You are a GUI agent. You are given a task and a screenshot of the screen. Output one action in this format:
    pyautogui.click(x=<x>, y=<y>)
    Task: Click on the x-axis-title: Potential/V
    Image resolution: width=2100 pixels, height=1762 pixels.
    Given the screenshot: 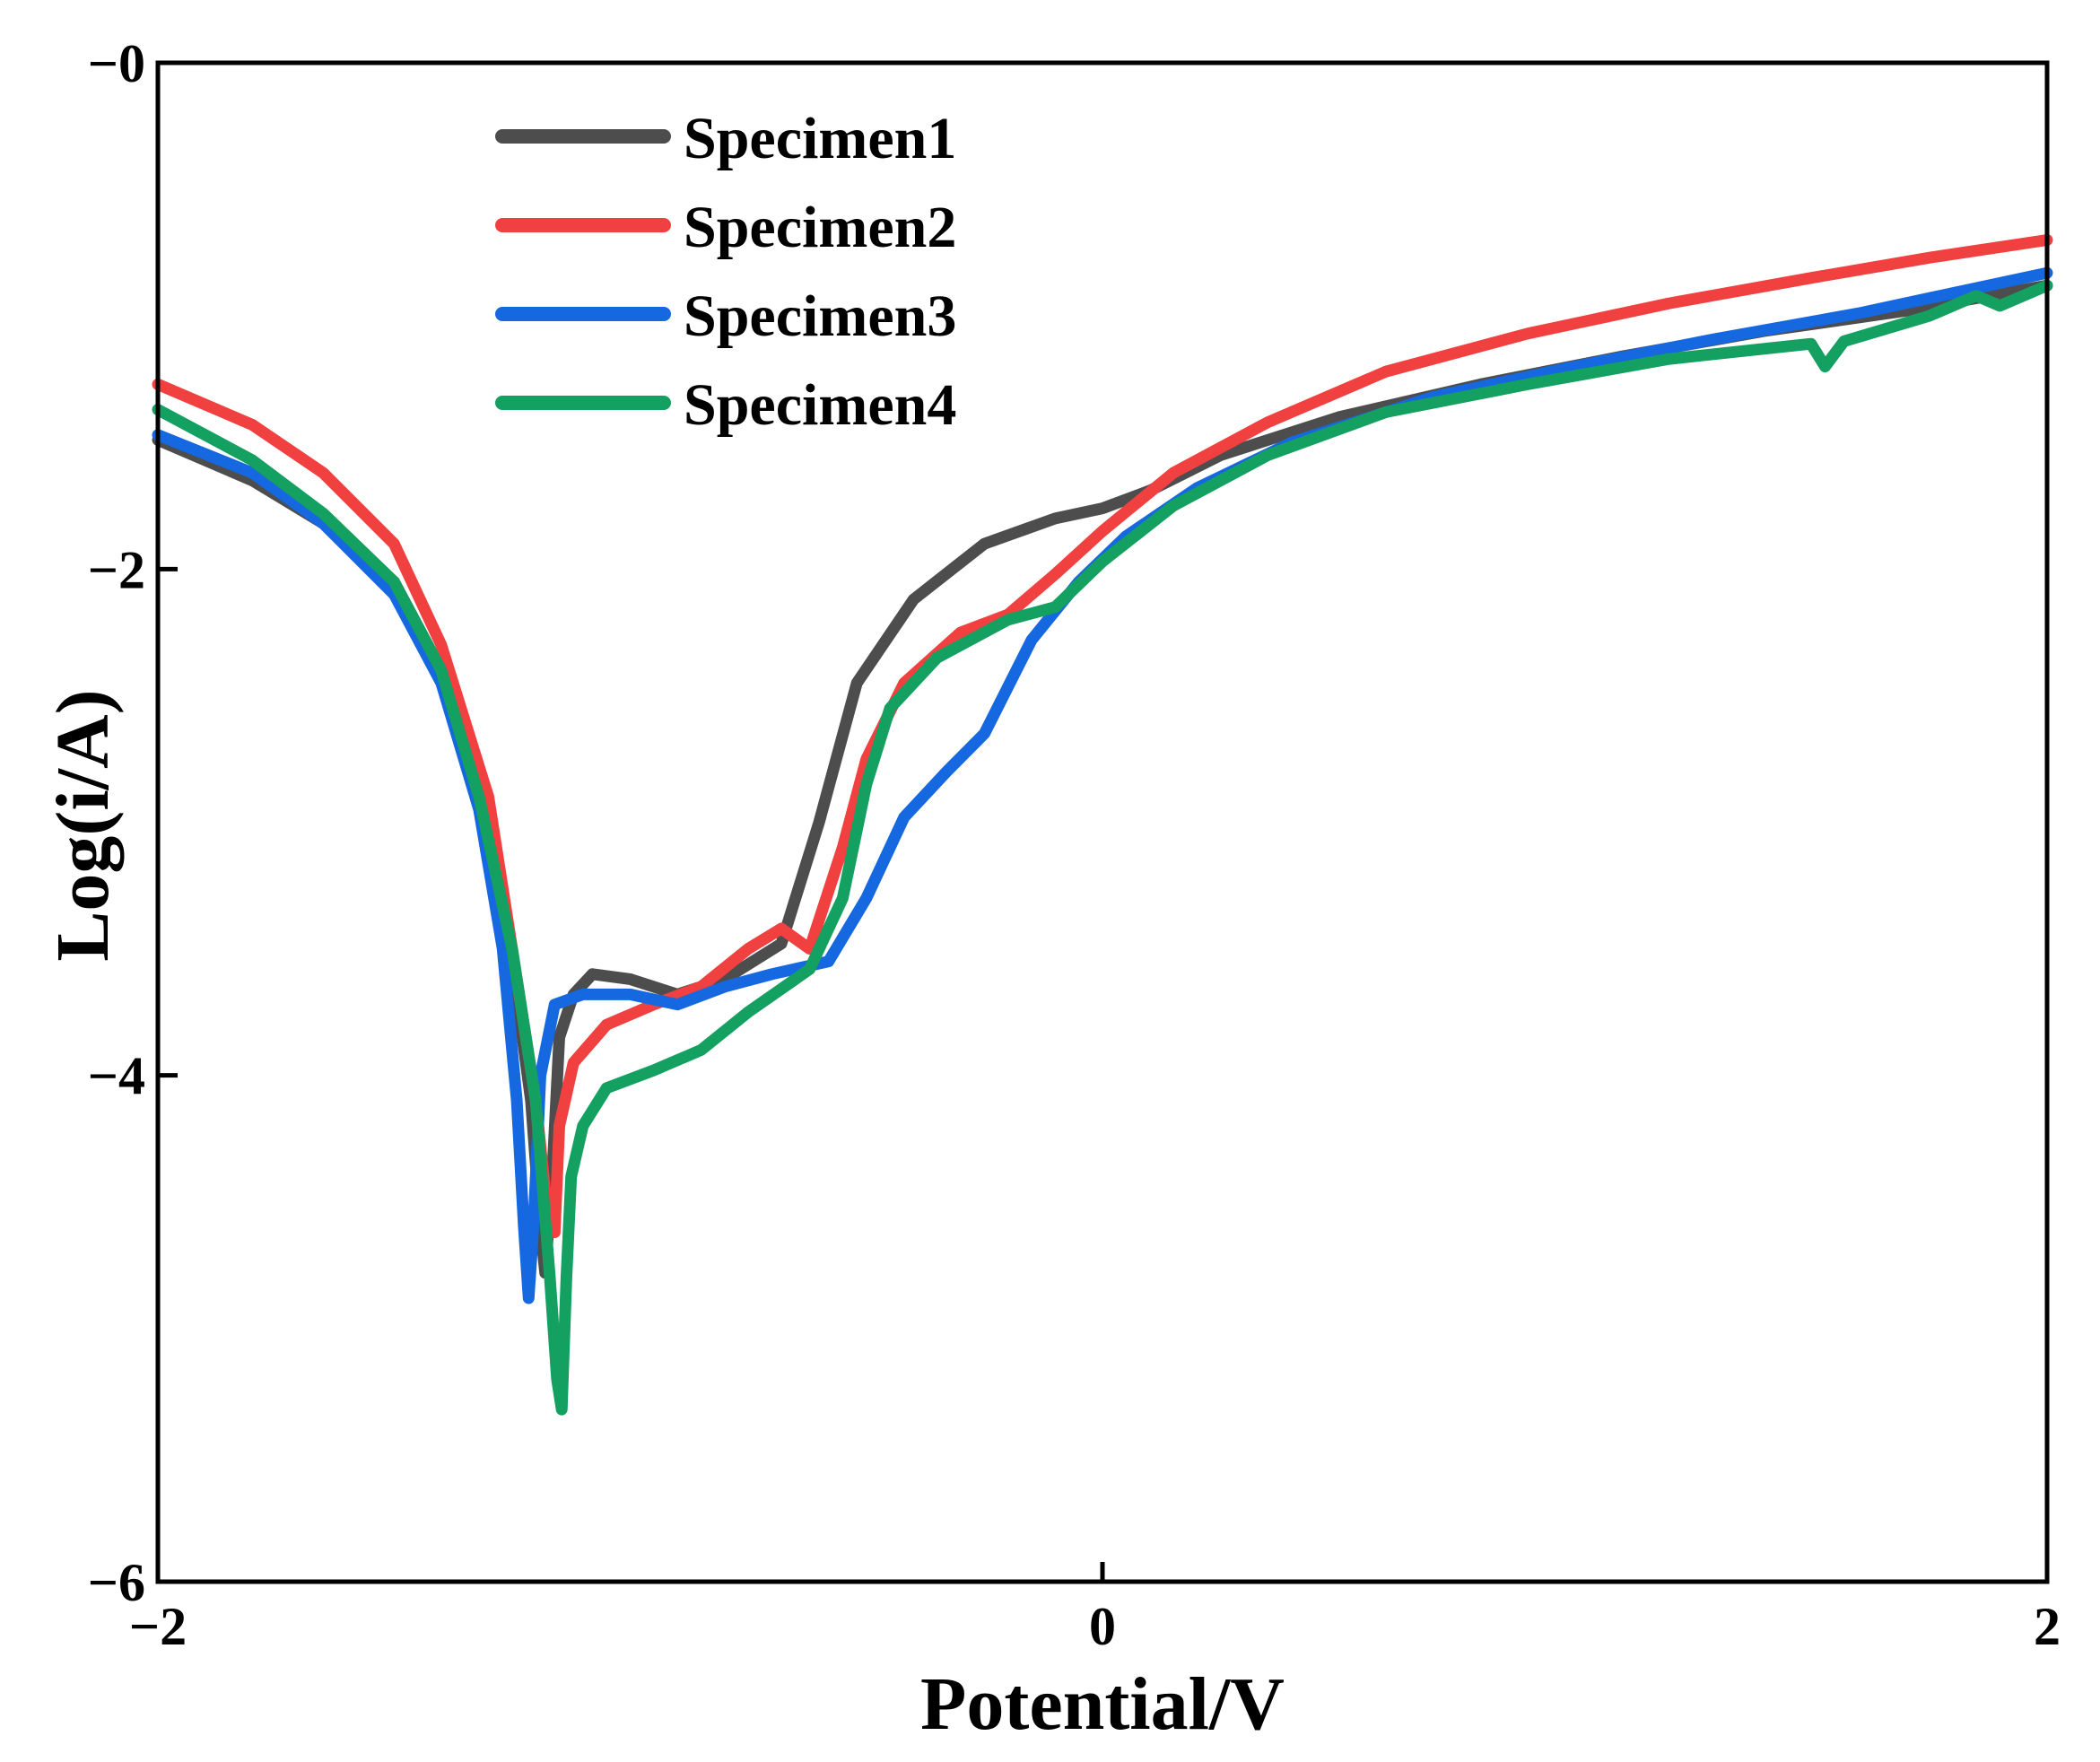 What is the action you would take?
    pyautogui.click(x=1103, y=1704)
    